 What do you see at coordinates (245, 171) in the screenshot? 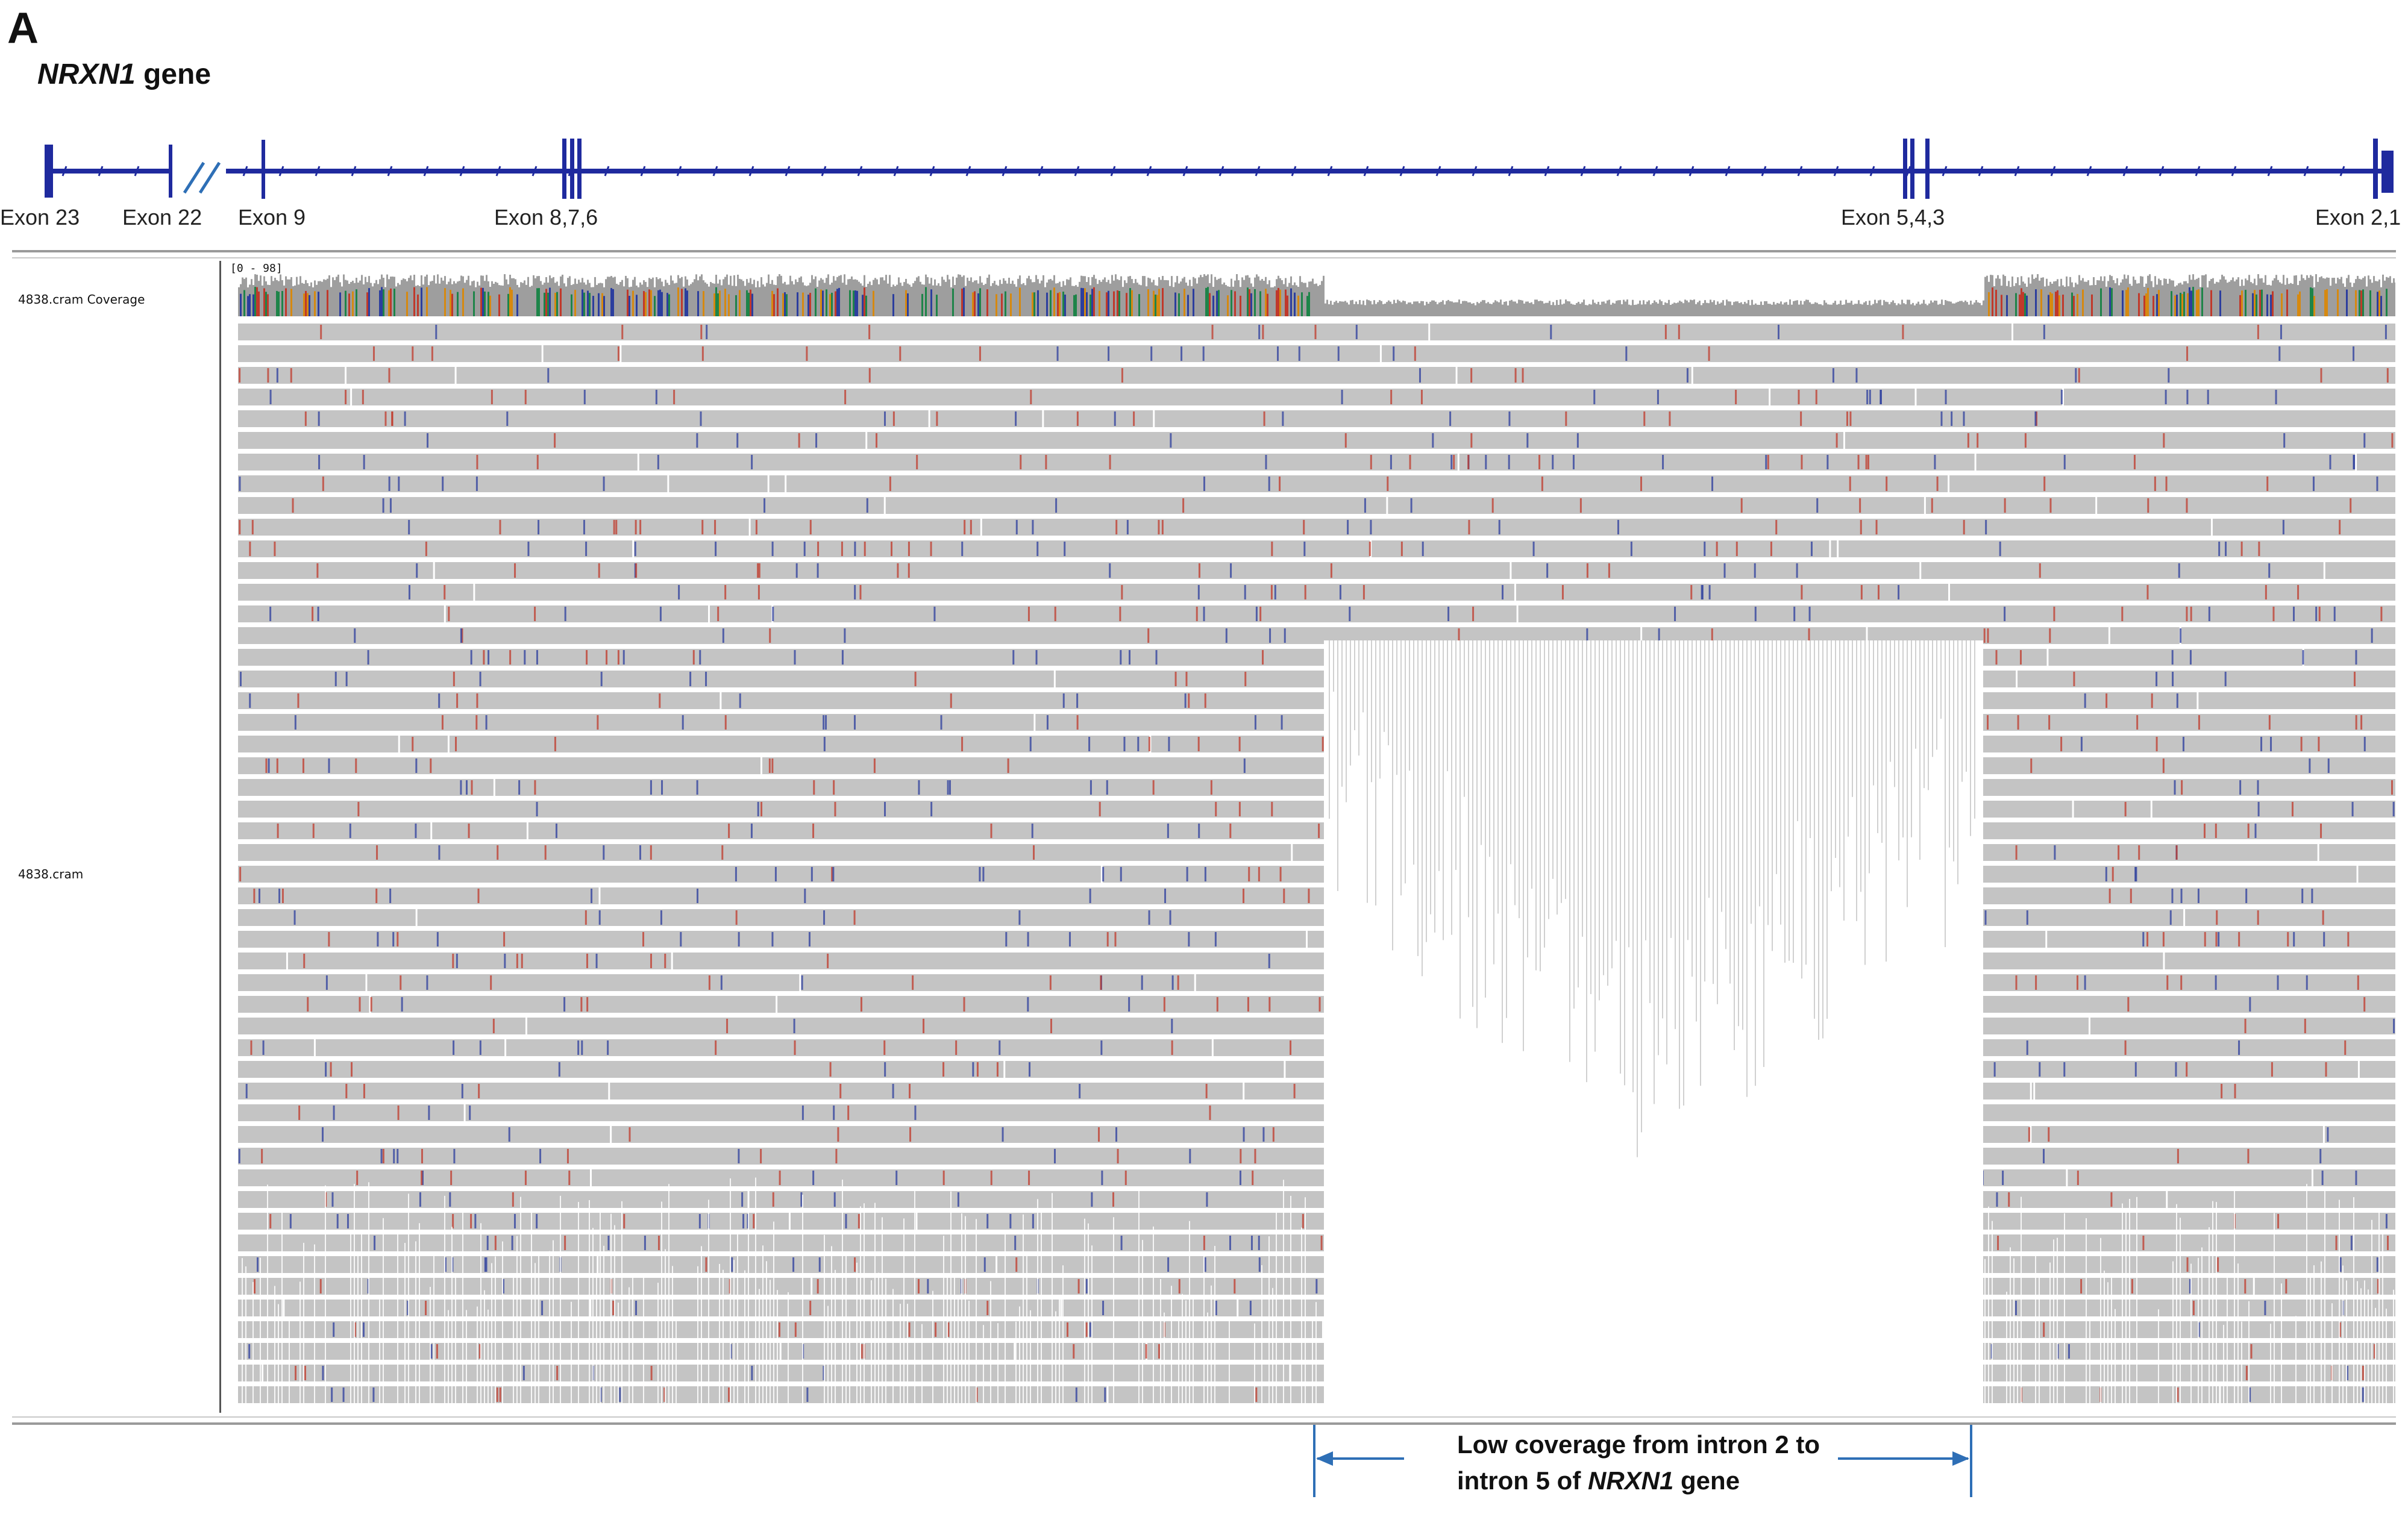
I see `intron-chevron` at bounding box center [245, 171].